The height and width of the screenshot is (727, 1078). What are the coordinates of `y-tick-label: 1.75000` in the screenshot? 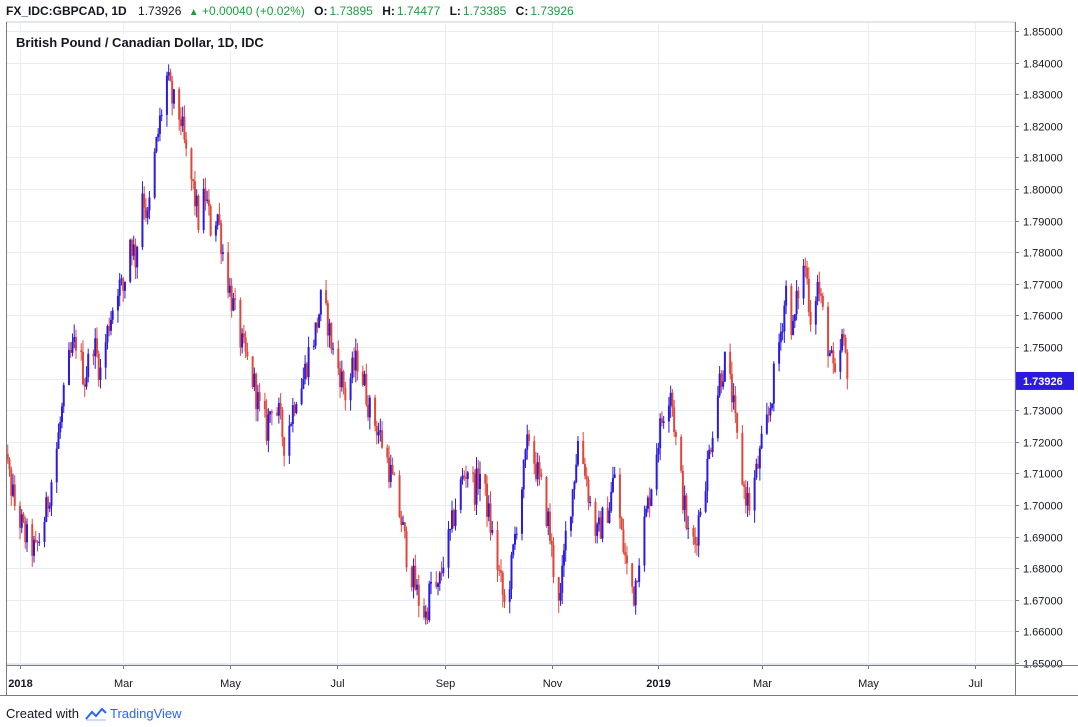 It's located at (1043, 349).